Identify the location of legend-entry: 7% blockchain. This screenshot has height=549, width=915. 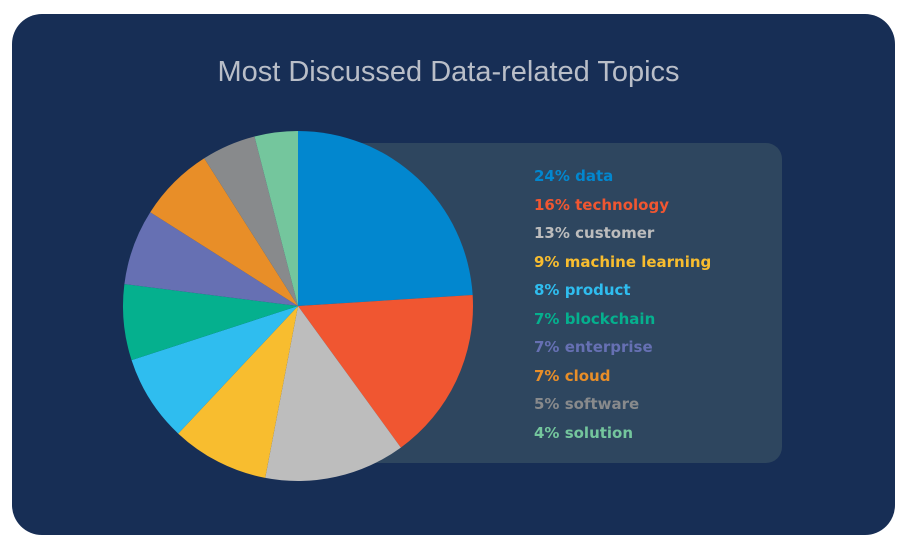
(595, 318).